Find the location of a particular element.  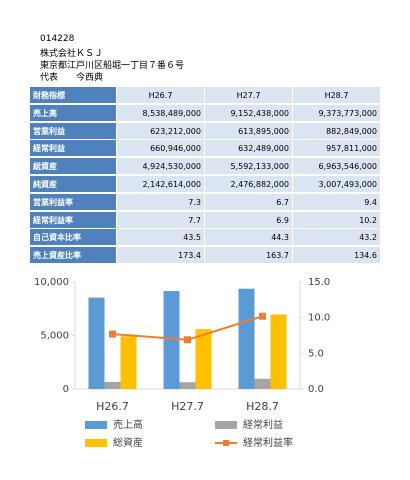

table-cell: 882,849,000 is located at coordinates (337, 131).